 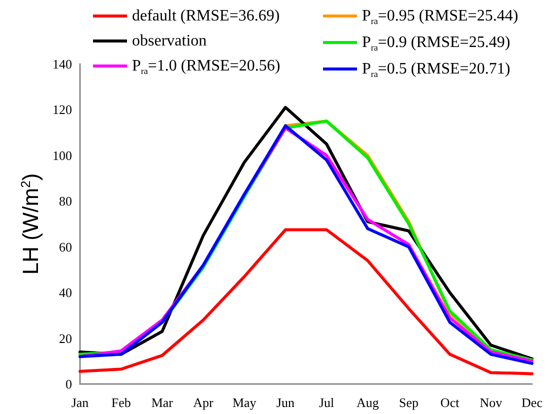 I want to click on x-tick-label: Nov, so click(x=491, y=402).